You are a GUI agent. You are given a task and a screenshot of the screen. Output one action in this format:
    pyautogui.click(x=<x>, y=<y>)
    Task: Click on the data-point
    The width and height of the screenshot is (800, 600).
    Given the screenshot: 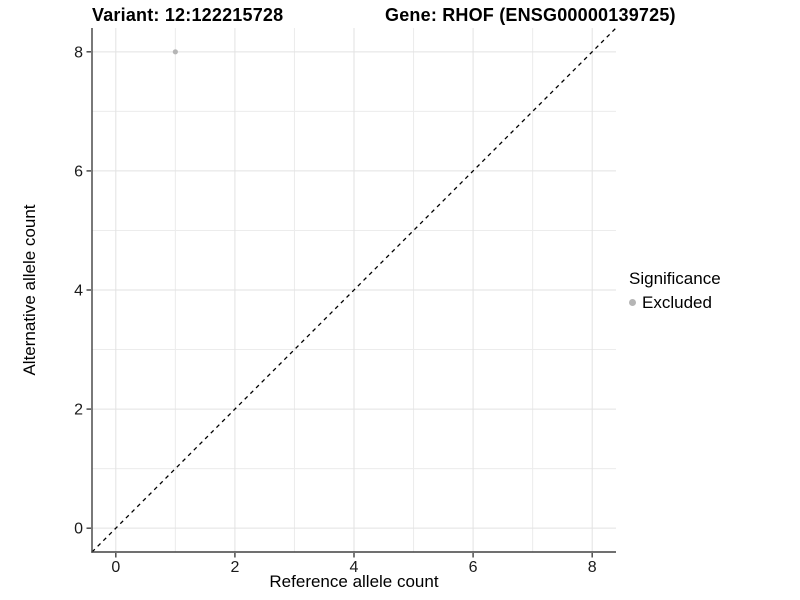 What is the action you would take?
    pyautogui.click(x=175, y=52)
    